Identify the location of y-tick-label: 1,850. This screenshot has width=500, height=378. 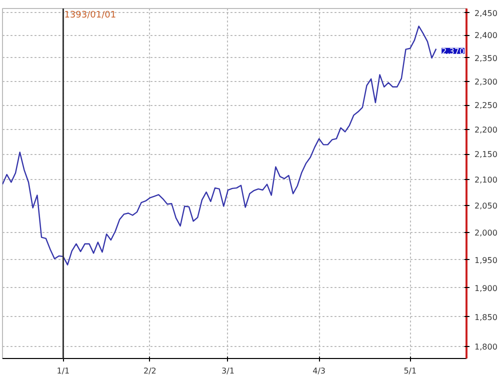
(486, 317).